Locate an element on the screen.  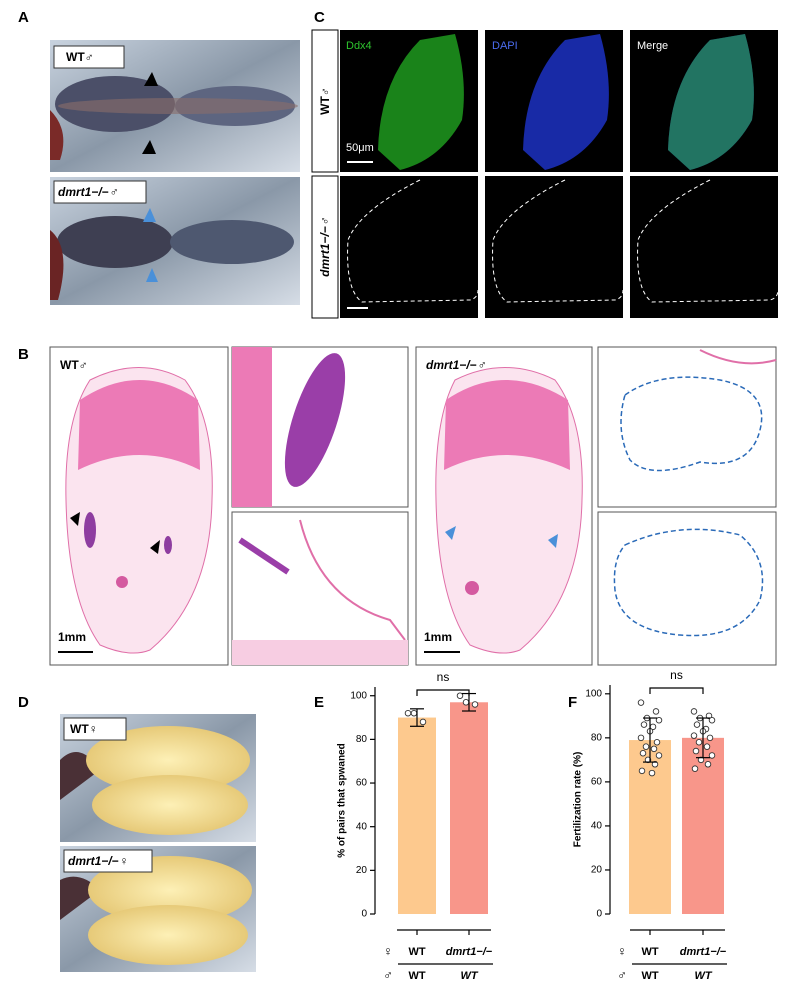
panel-label: D is located at coordinates (23, 702).